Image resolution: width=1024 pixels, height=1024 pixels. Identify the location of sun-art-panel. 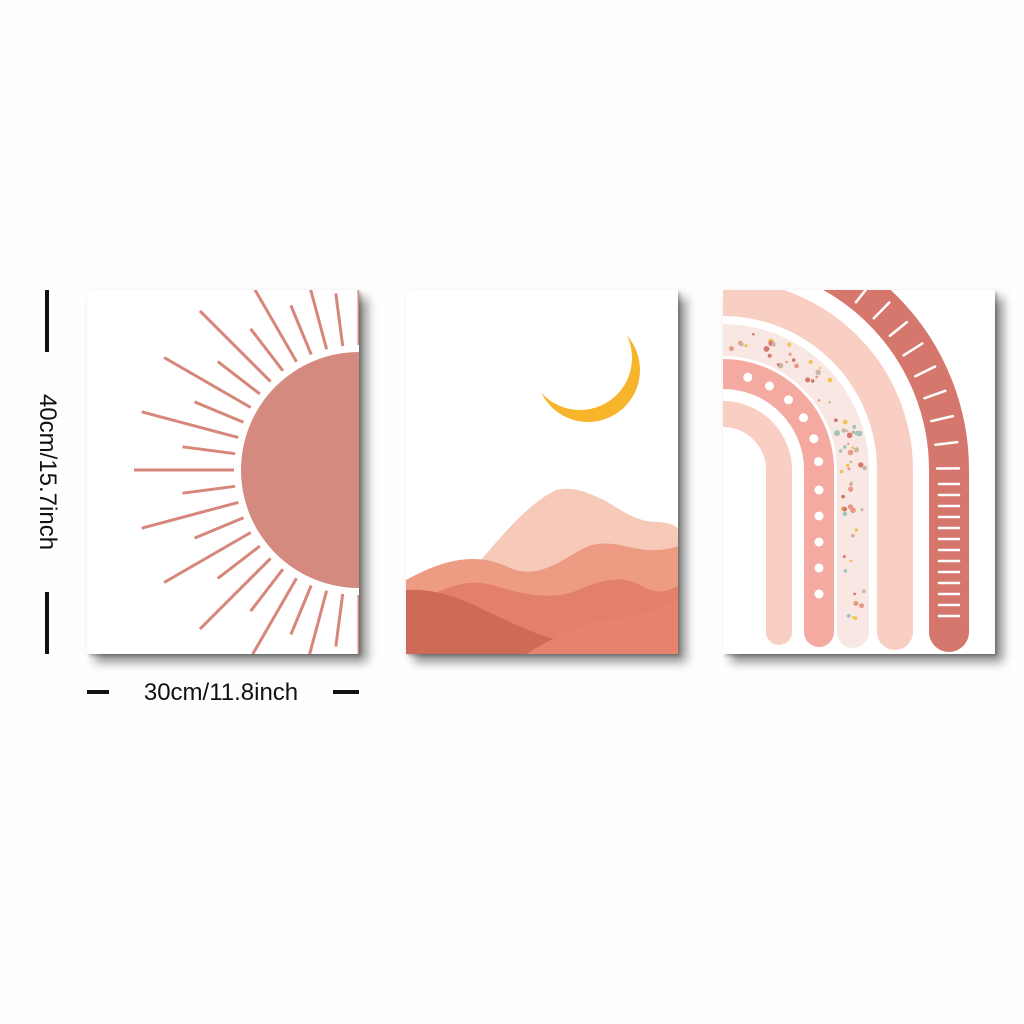
(223, 472).